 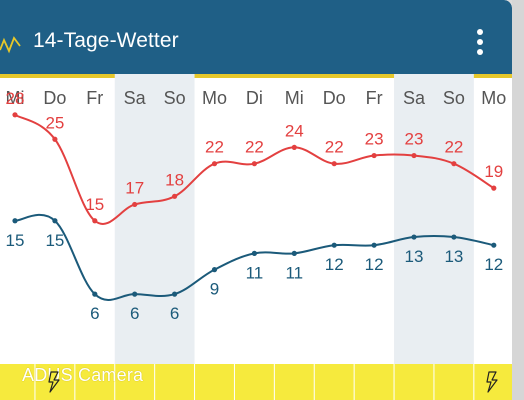 I want to click on high-temp-label: 17, so click(x=134, y=187).